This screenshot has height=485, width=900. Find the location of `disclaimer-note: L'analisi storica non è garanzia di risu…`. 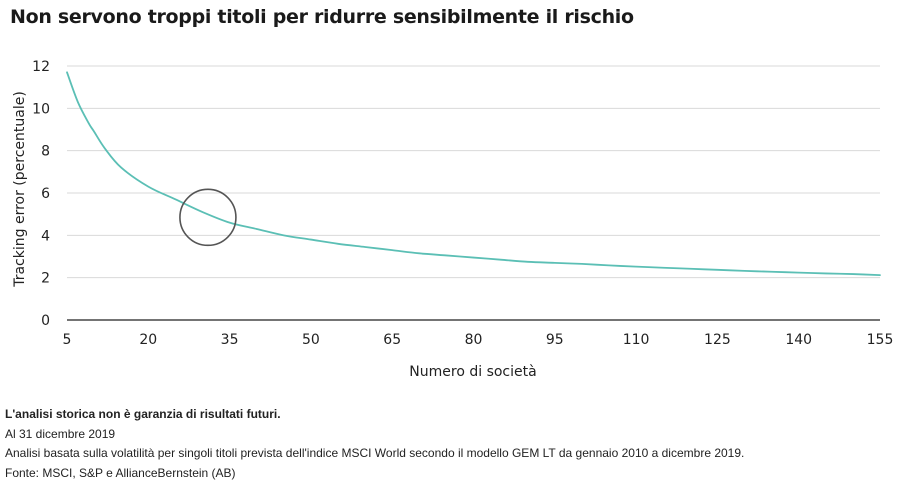

disclaimer-note: L'analisi storica non è garanzia di risu… is located at coordinates (143, 414).